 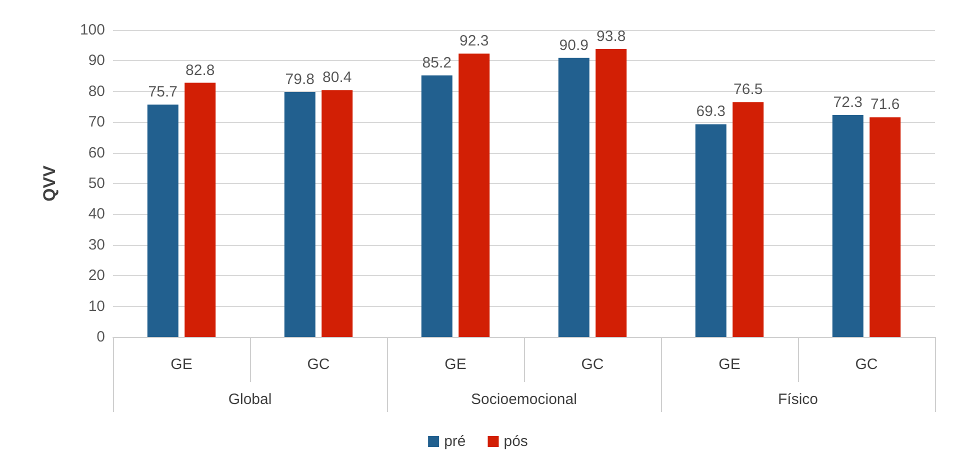 I want to click on data-label: 76.5, so click(x=748, y=89).